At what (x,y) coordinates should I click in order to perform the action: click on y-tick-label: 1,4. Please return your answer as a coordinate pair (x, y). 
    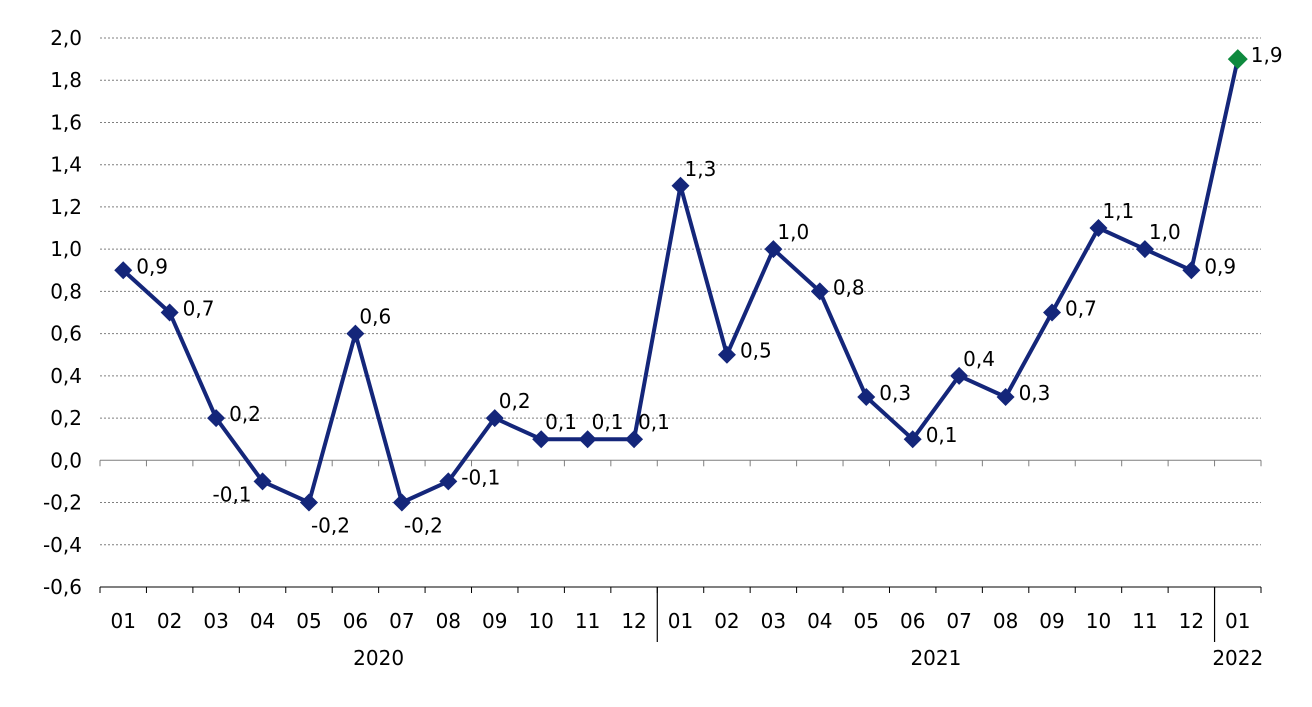
    Looking at the image, I should click on (66, 165).